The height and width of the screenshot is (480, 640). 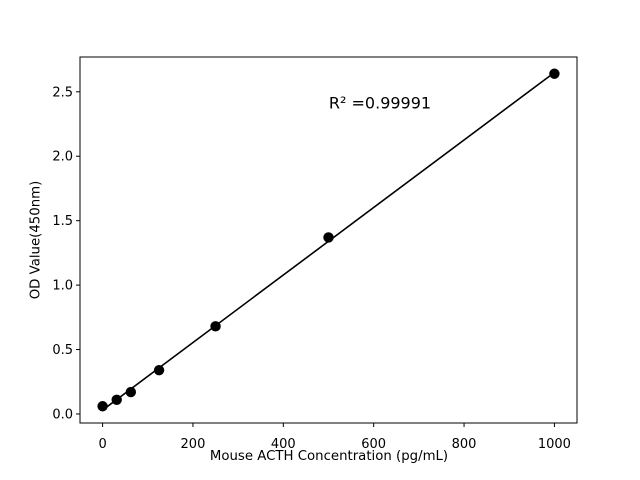 I want to click on y-tick-label: 1.0, so click(x=62, y=286).